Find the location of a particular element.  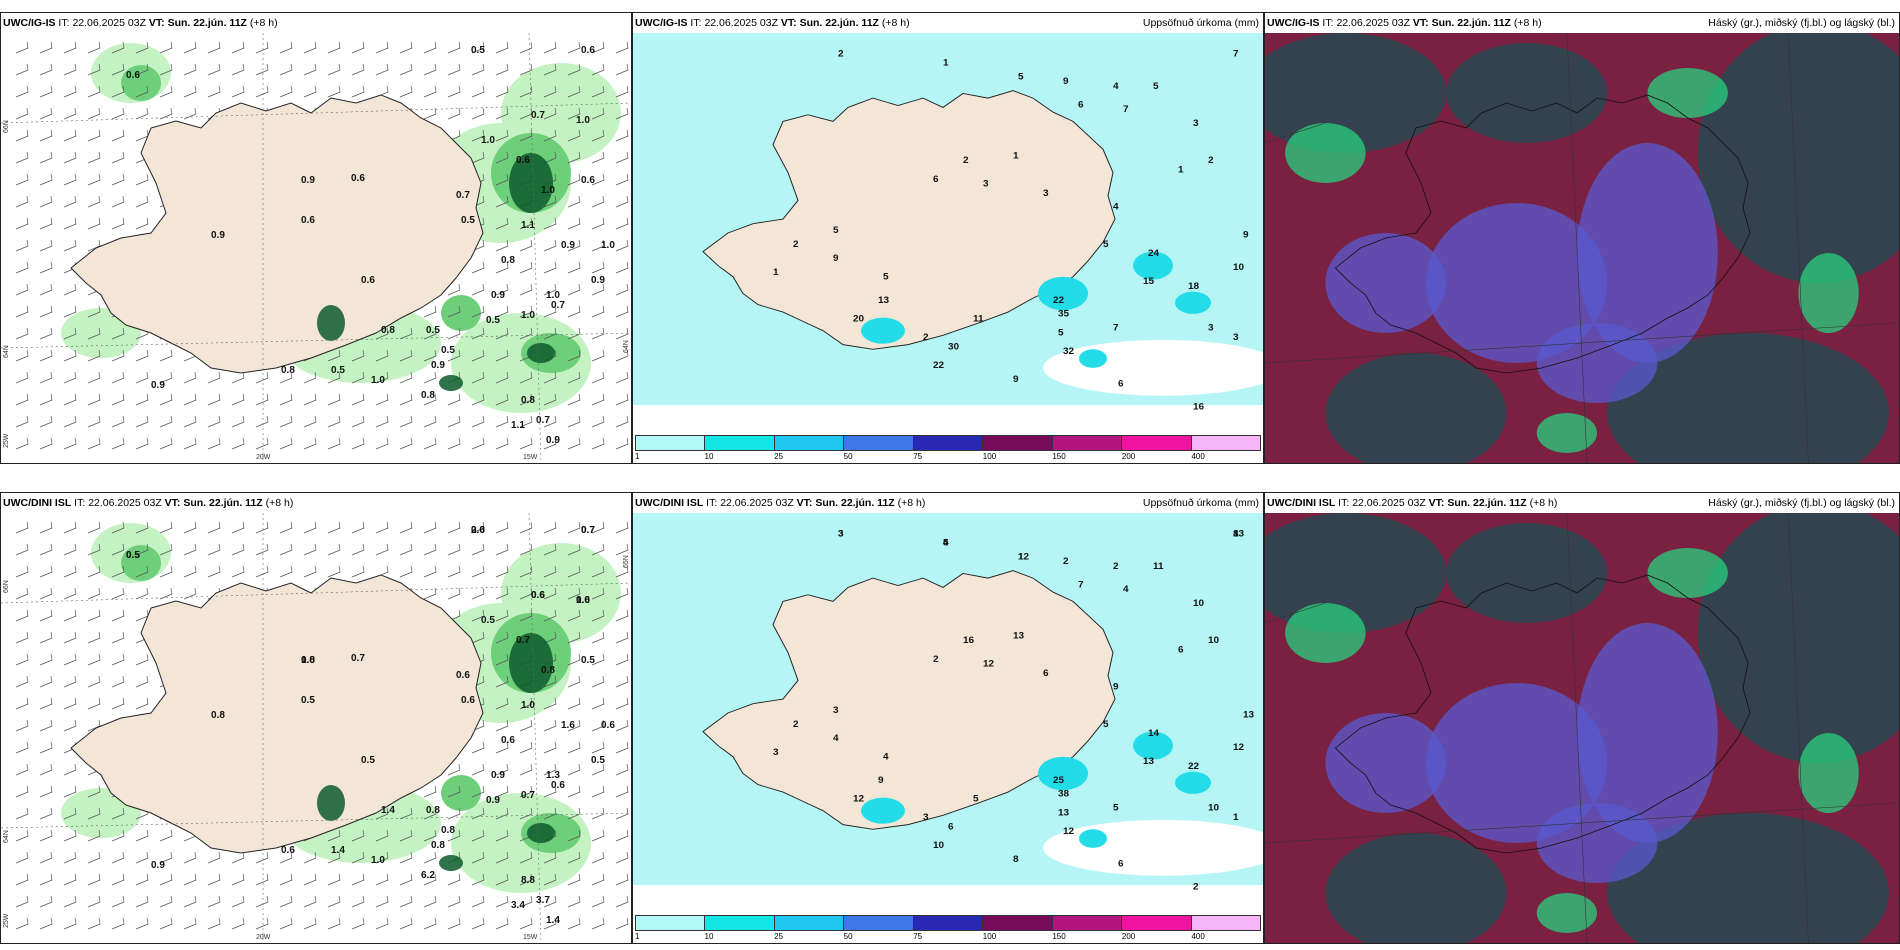

value-label: 30 is located at coordinates (953, 347).